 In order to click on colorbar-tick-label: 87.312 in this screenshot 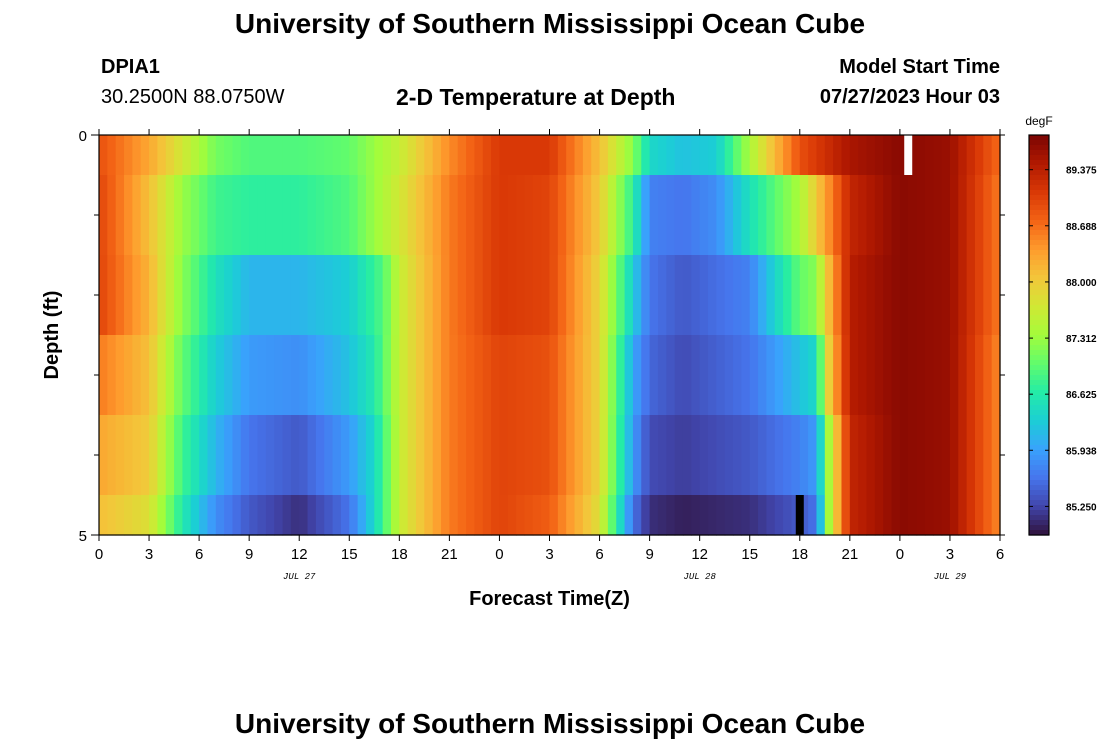, I will do `click(1081, 339)`.